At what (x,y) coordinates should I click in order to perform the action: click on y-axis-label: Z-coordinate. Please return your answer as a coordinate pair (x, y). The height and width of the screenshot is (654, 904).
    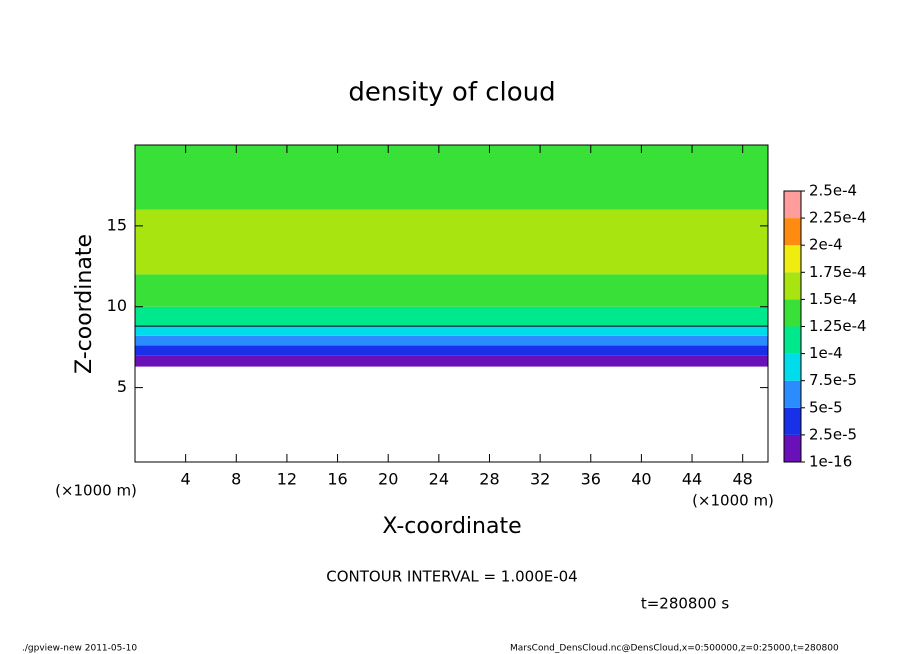
    Looking at the image, I should click on (84, 304).